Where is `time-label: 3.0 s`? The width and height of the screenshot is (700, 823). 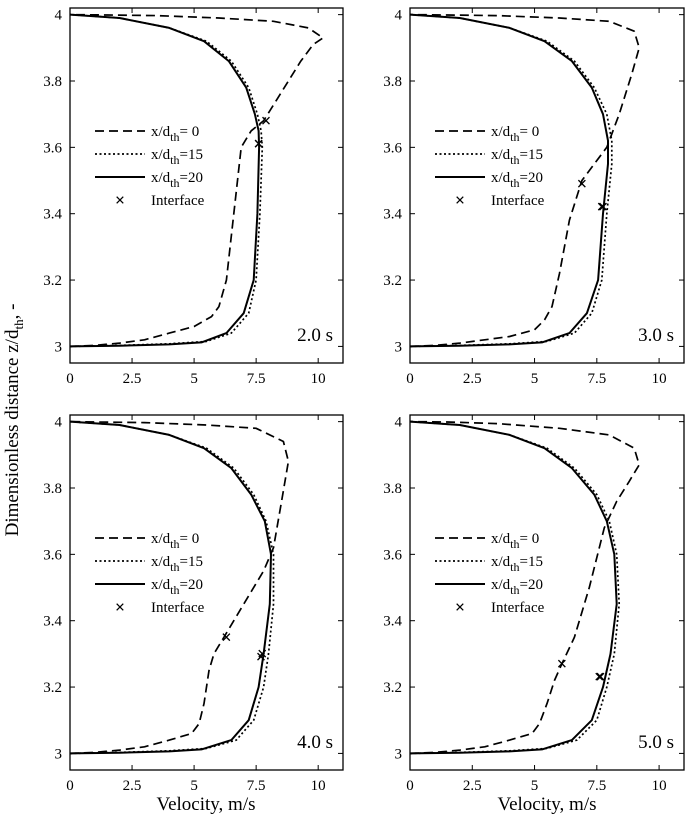 time-label: 3.0 s is located at coordinates (656, 335).